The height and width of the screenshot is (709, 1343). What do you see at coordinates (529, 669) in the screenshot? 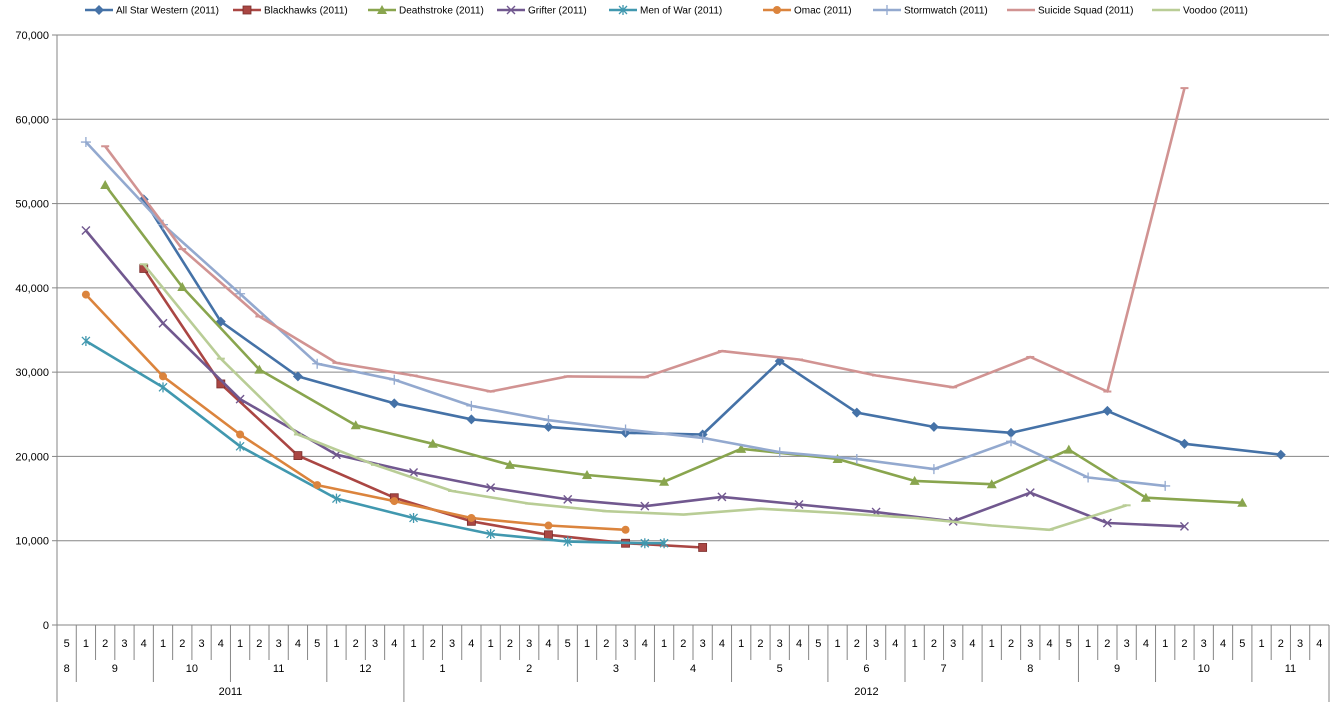
I see `month-tick-label: 2` at bounding box center [529, 669].